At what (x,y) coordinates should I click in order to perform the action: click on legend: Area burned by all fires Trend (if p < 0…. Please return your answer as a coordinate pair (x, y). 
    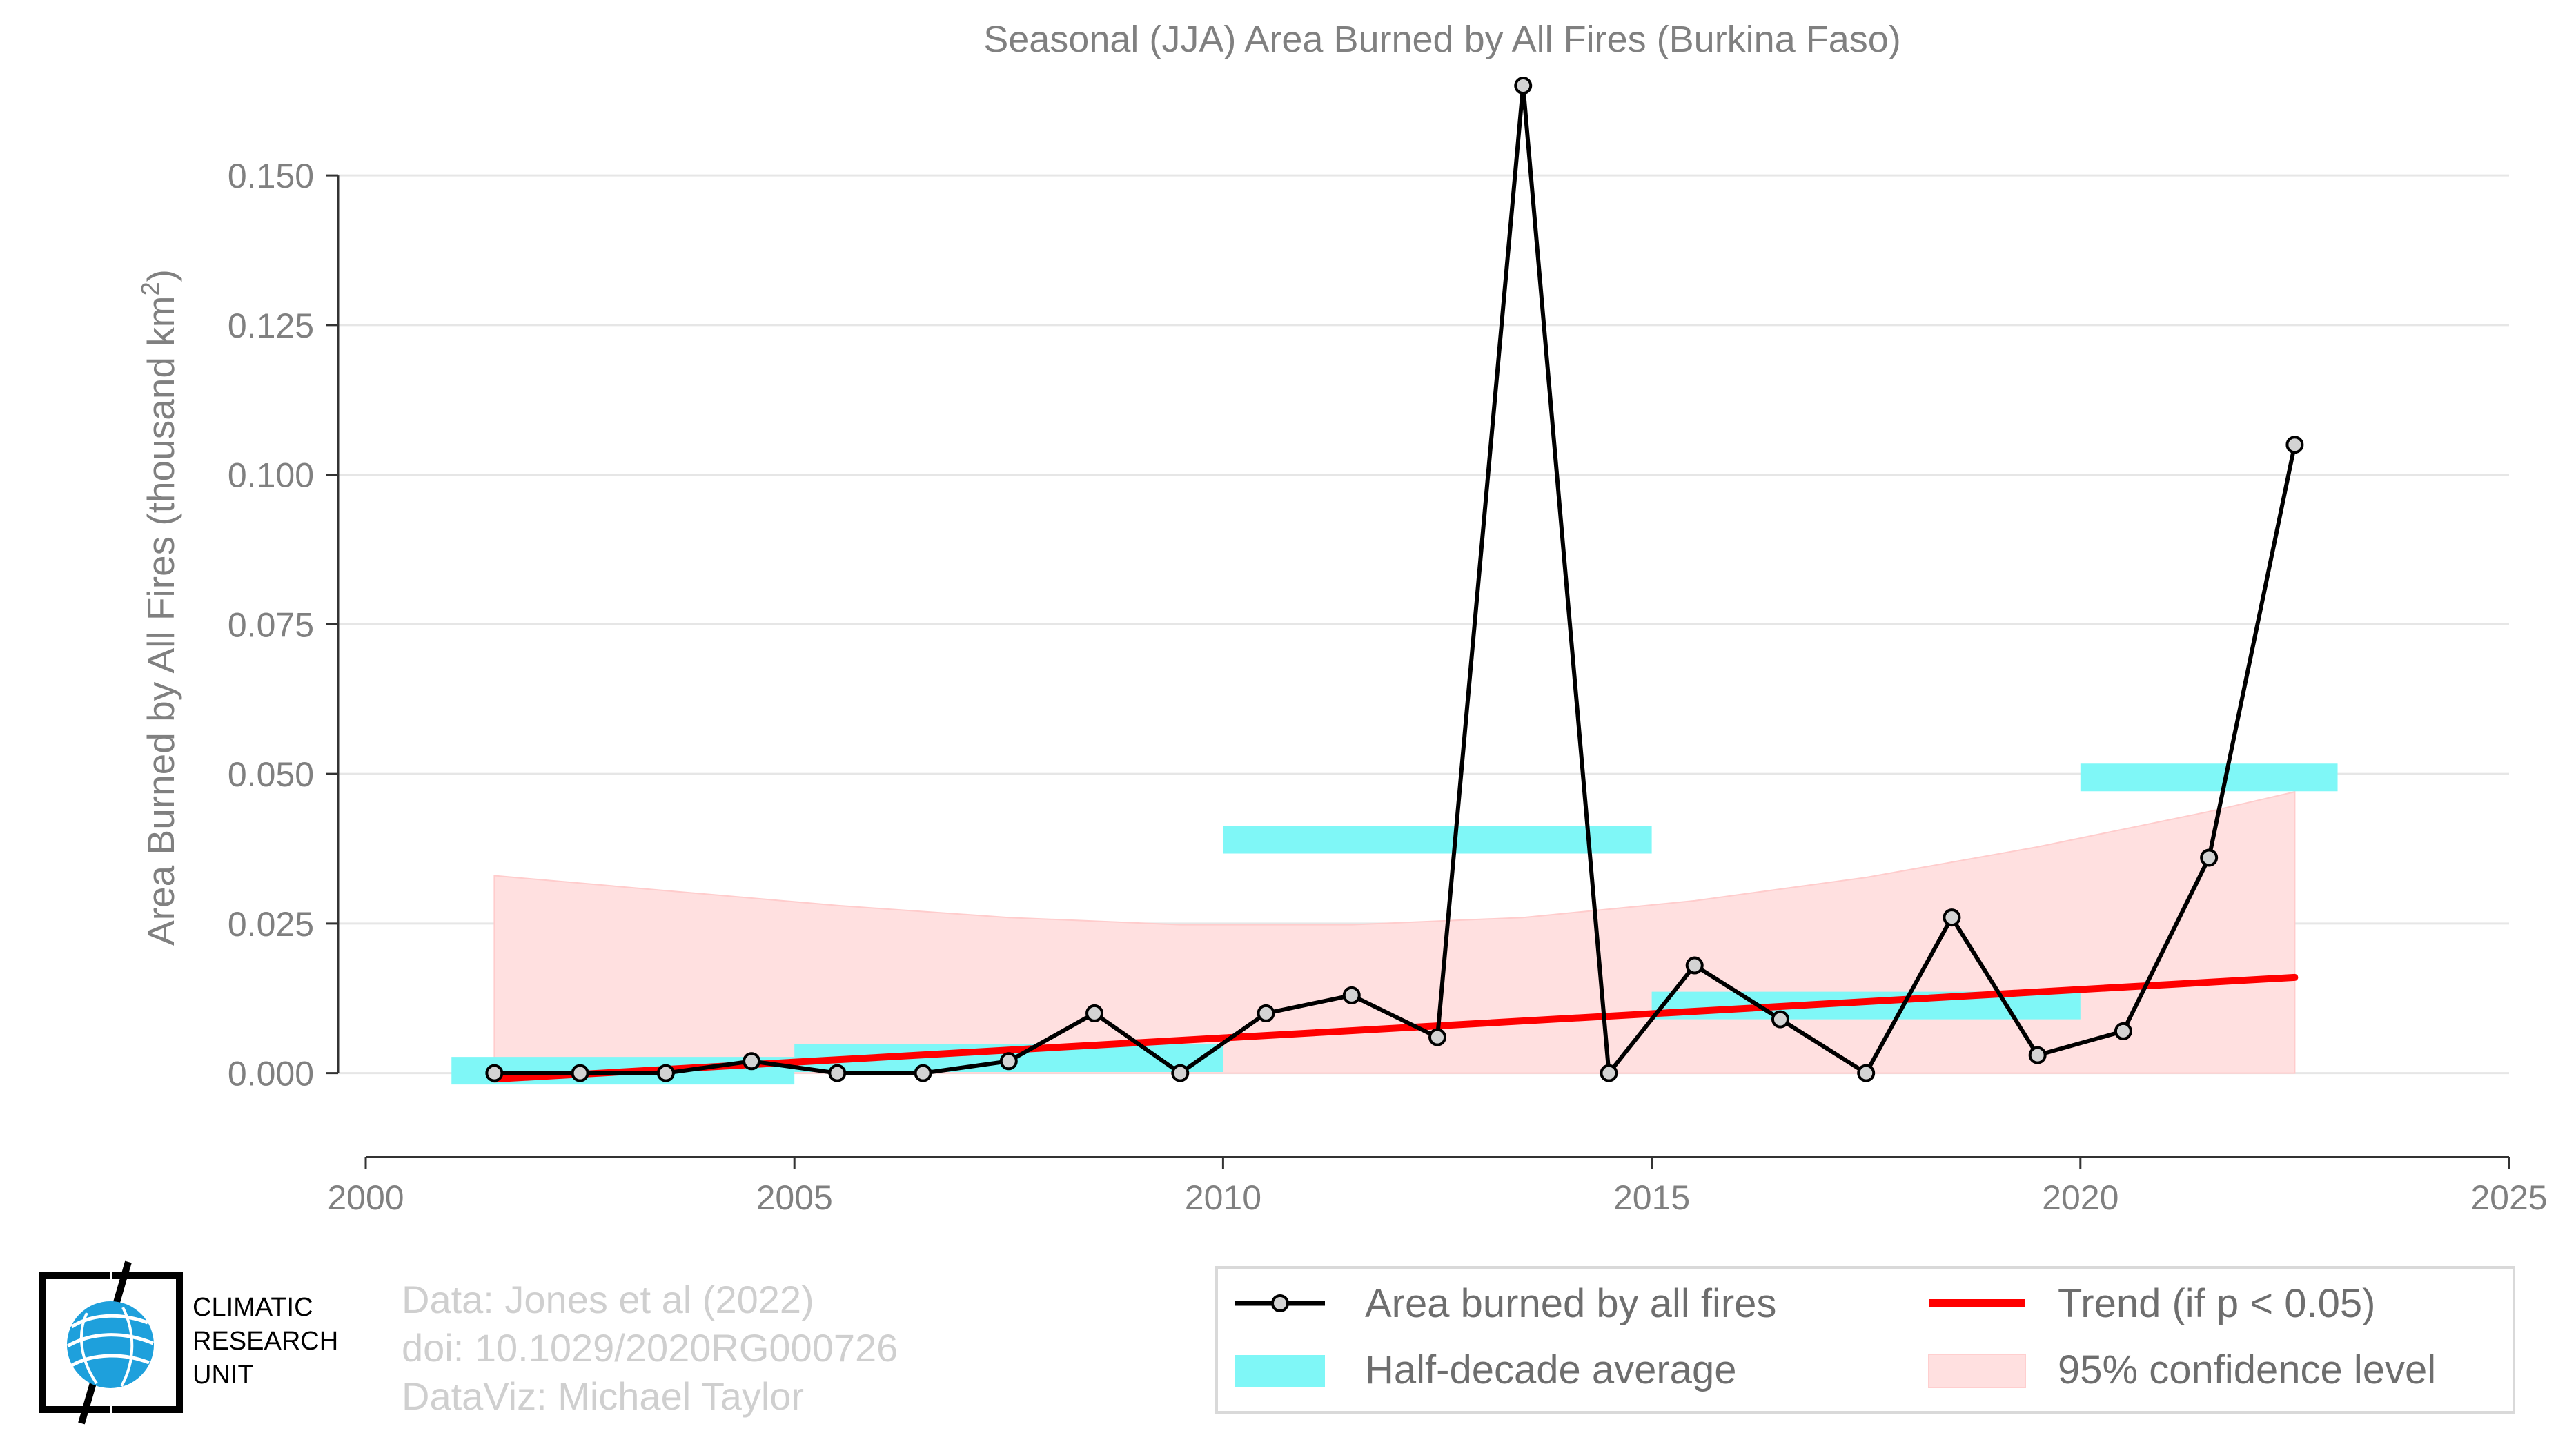
    Looking at the image, I should click on (1865, 1340).